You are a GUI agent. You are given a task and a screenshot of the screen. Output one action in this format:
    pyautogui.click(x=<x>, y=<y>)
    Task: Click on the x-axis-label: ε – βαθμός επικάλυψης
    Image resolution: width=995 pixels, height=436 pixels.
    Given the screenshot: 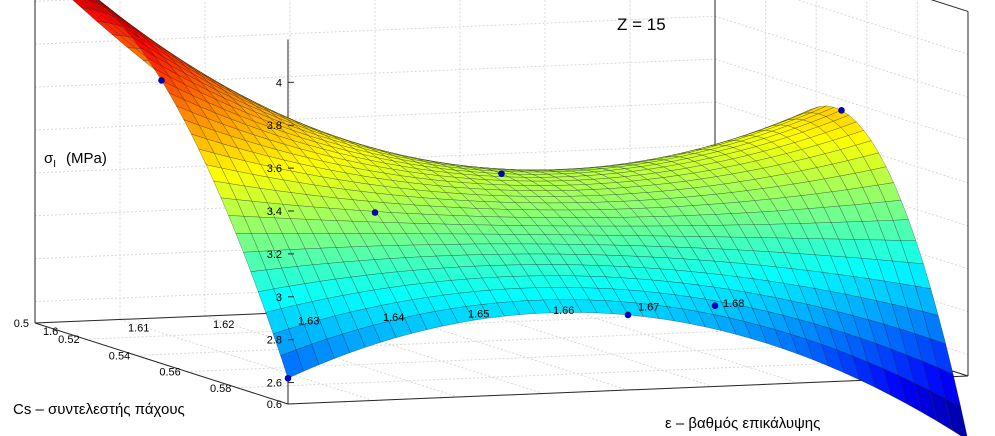 What is the action you would take?
    pyautogui.click(x=742, y=423)
    